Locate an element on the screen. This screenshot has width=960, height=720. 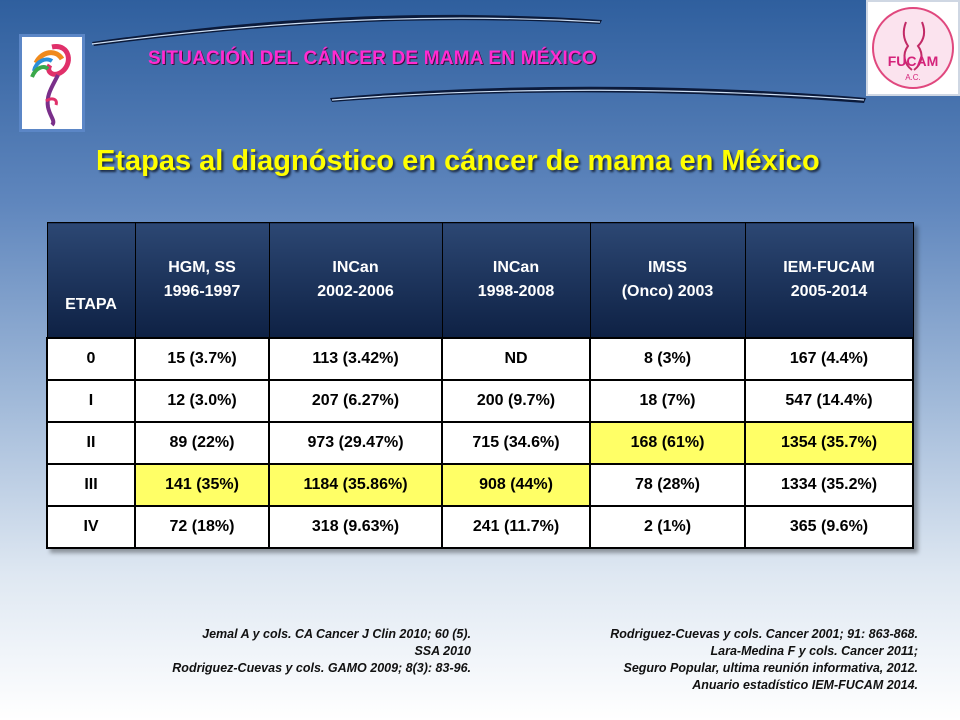
column-header-line: 1998-2008 is located at coordinates (516, 291).